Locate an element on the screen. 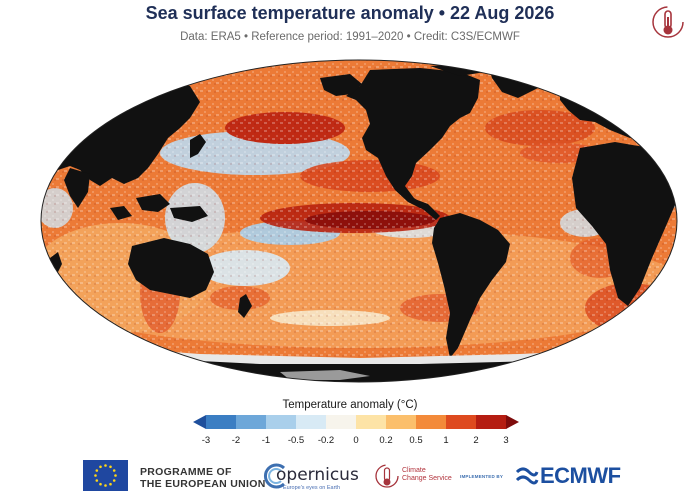 This screenshot has height=496, width=700. climate-thermometer-logo-icon is located at coordinates (668, 22).